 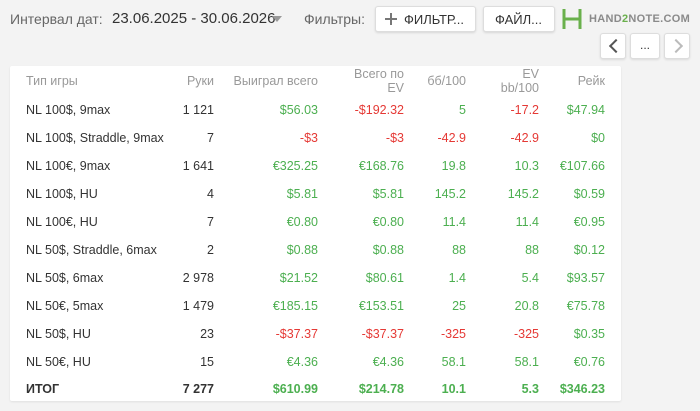 I want to click on date-range-selector: 23.06.2025 - 30.06.2026, so click(x=194, y=18).